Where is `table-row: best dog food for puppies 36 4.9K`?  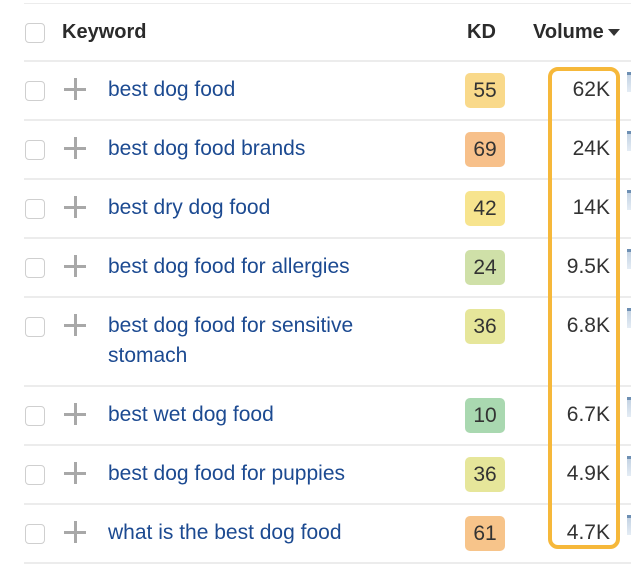
table-row: best dog food for puppies 36 4.9K is located at coordinates (327, 475).